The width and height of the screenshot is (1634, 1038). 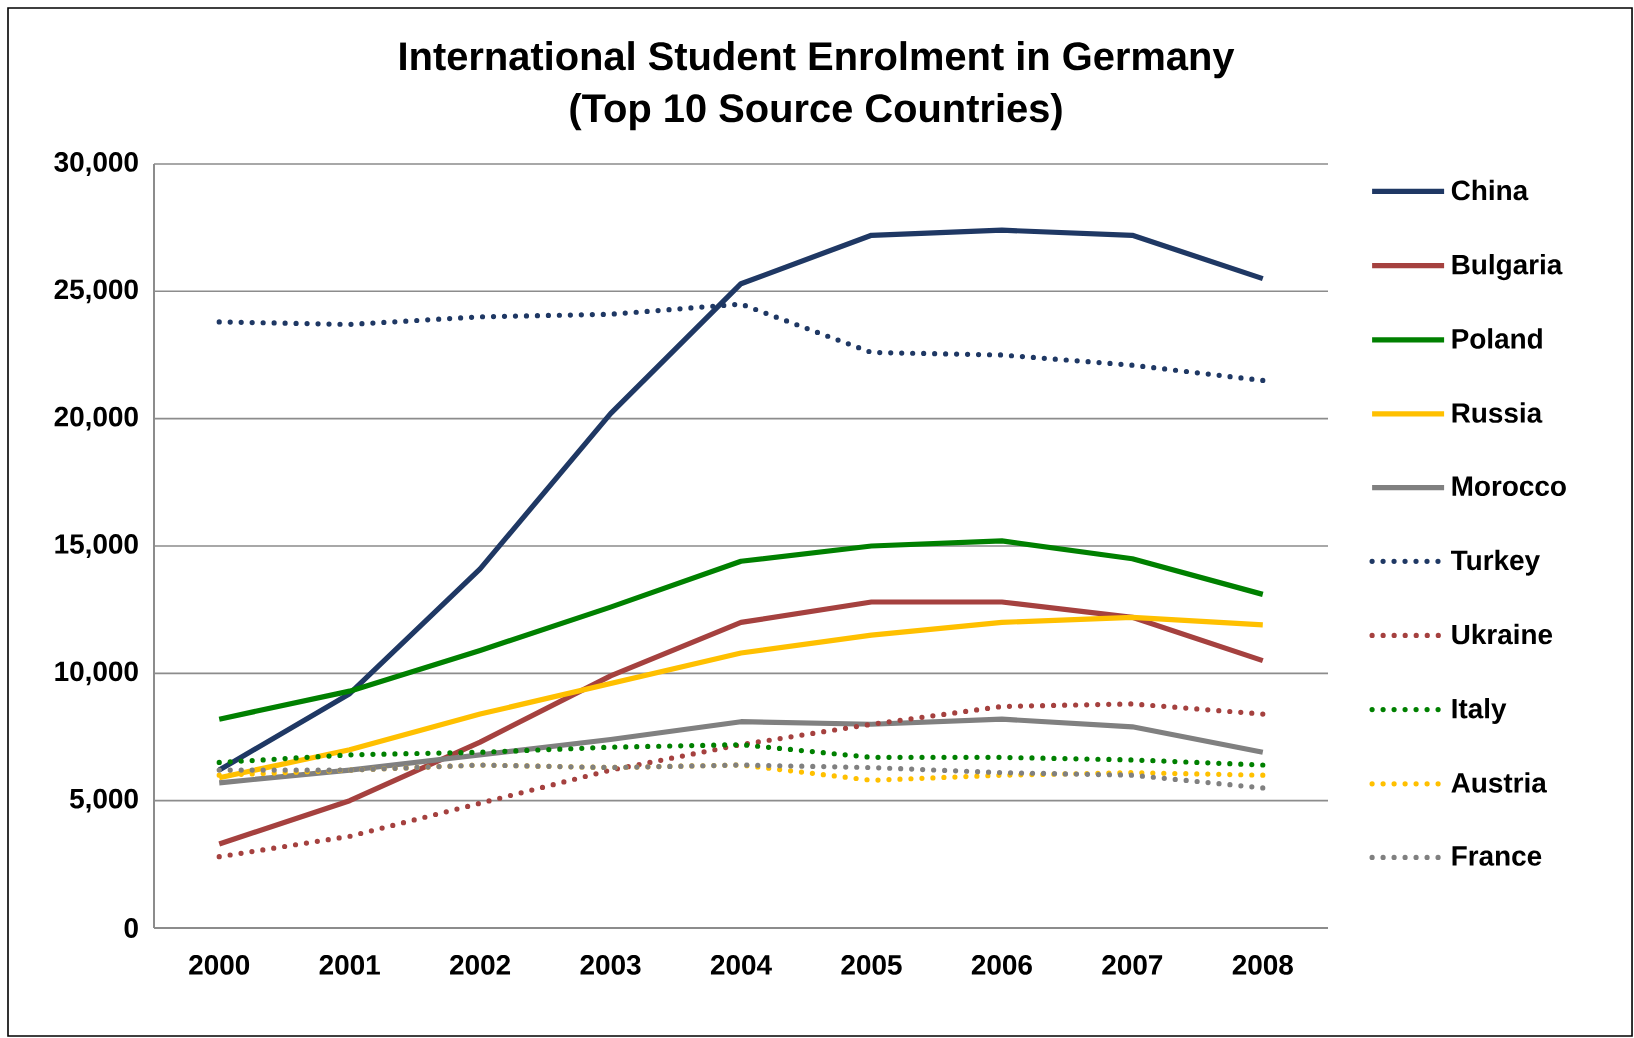 I want to click on legend-label: China, so click(x=1490, y=190).